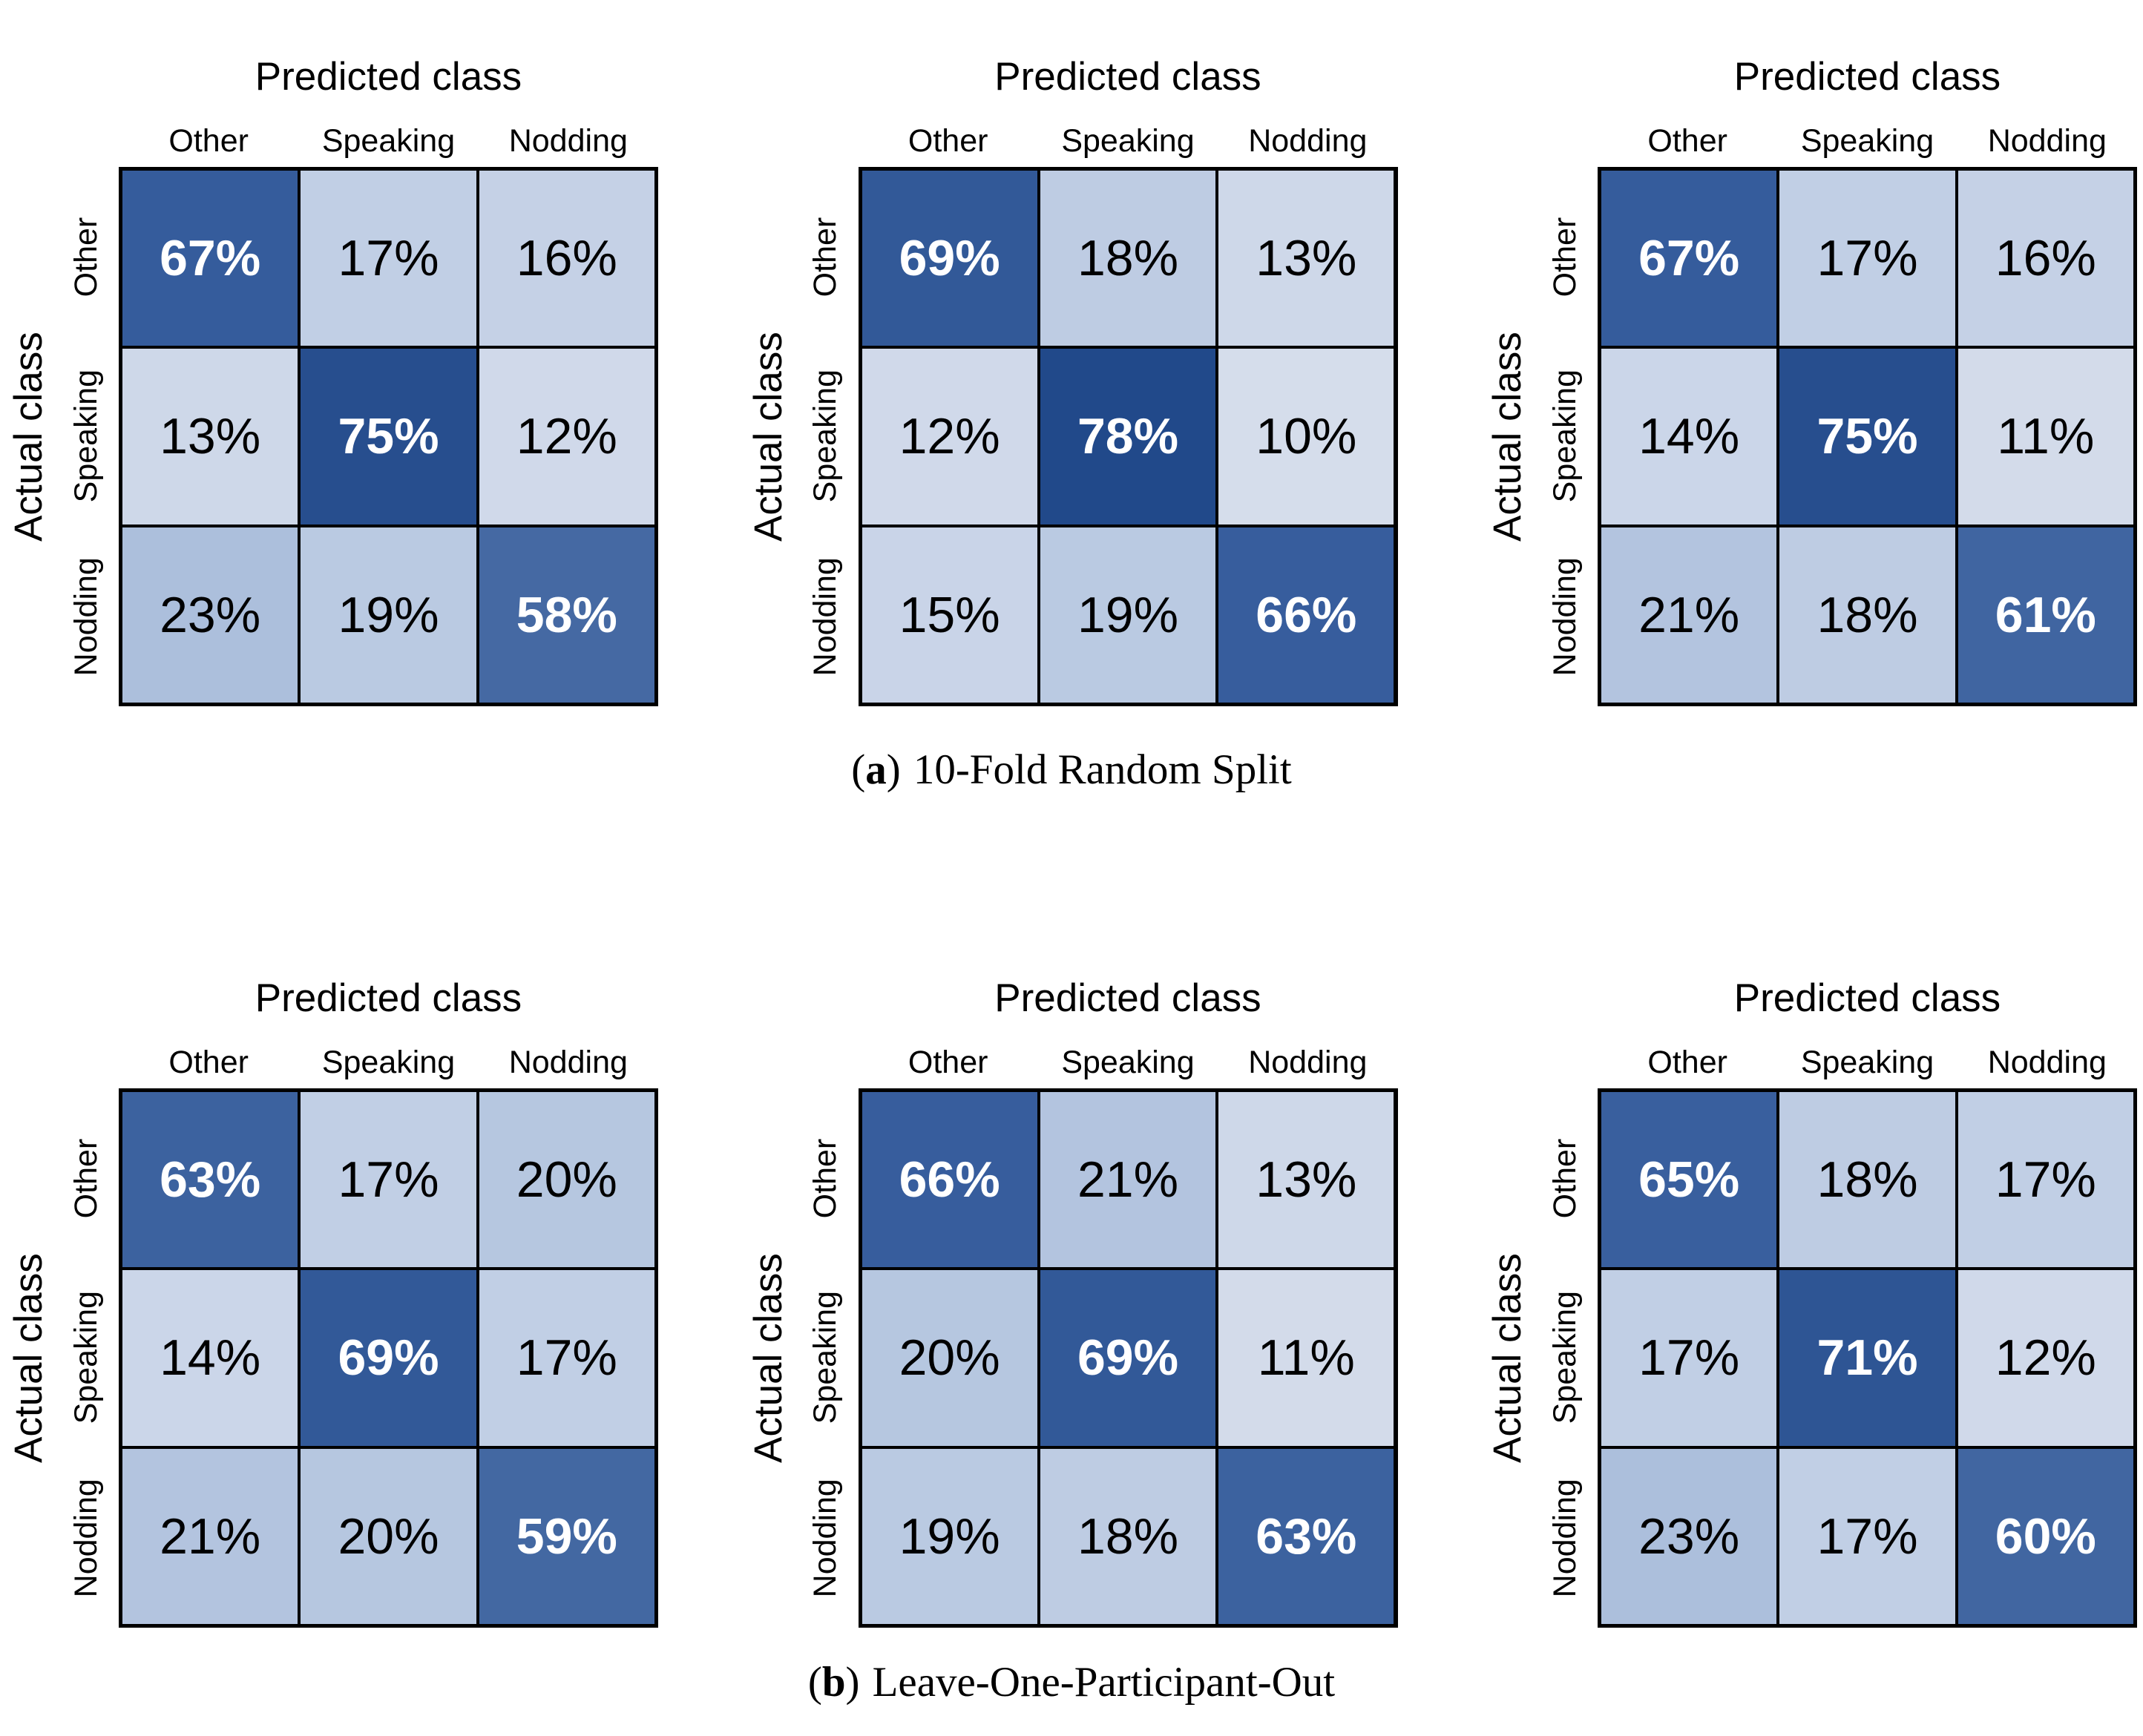  I want to click on caption-a: (a) 10-Fold Random Split, so click(1071, 769).